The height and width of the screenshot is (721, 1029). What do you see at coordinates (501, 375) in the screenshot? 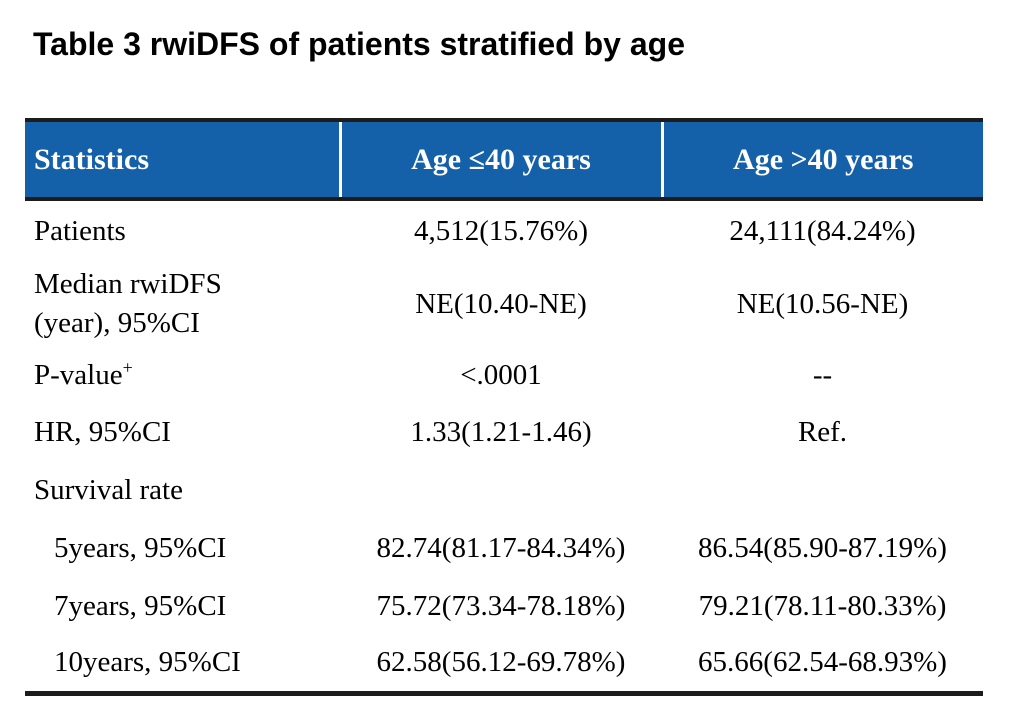
I see `cell-value: <.0001` at bounding box center [501, 375].